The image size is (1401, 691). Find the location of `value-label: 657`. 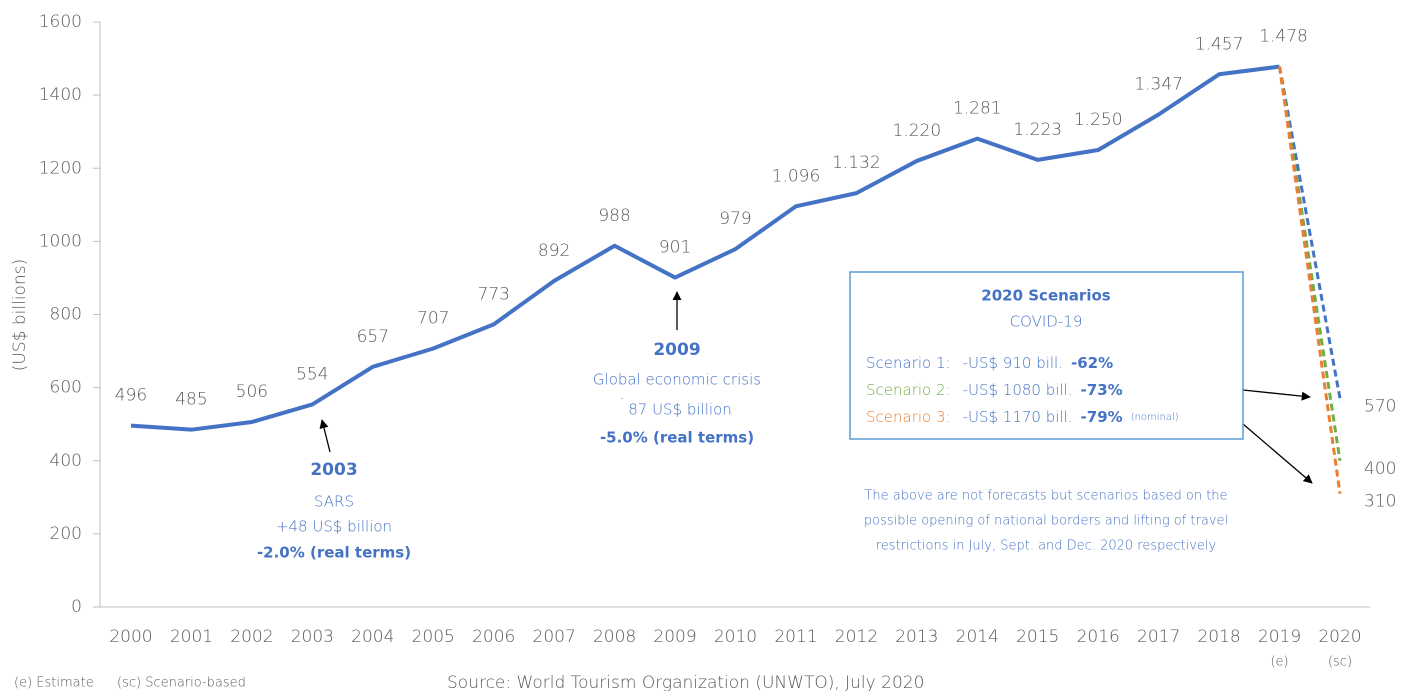

value-label: 657 is located at coordinates (373, 337).